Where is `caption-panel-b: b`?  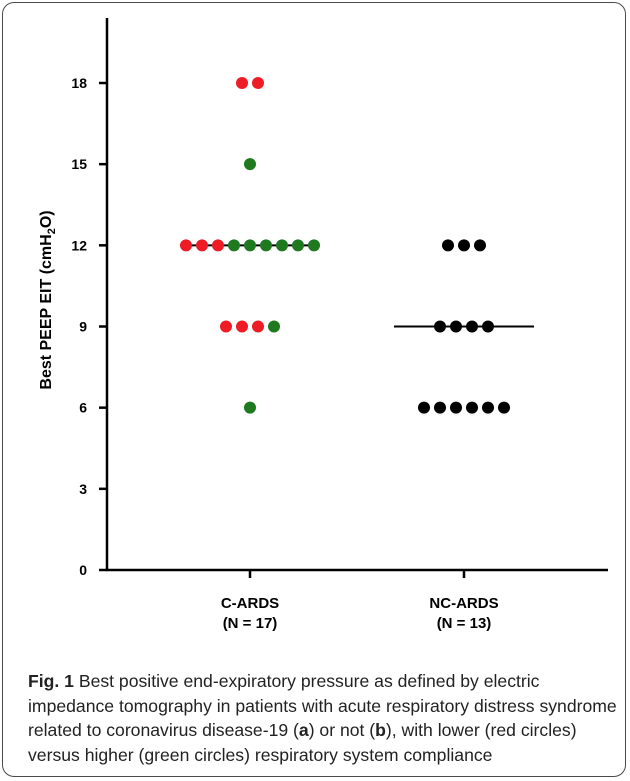 caption-panel-b: b is located at coordinates (380, 730).